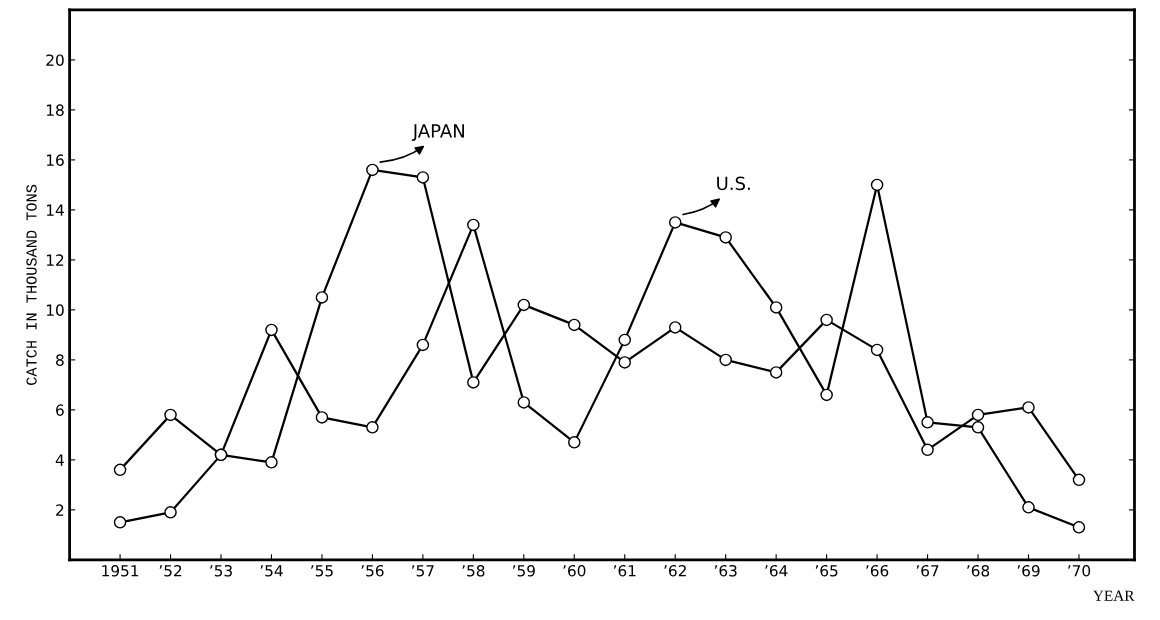  I want to click on x-tick-label: ’63, so click(725, 570).